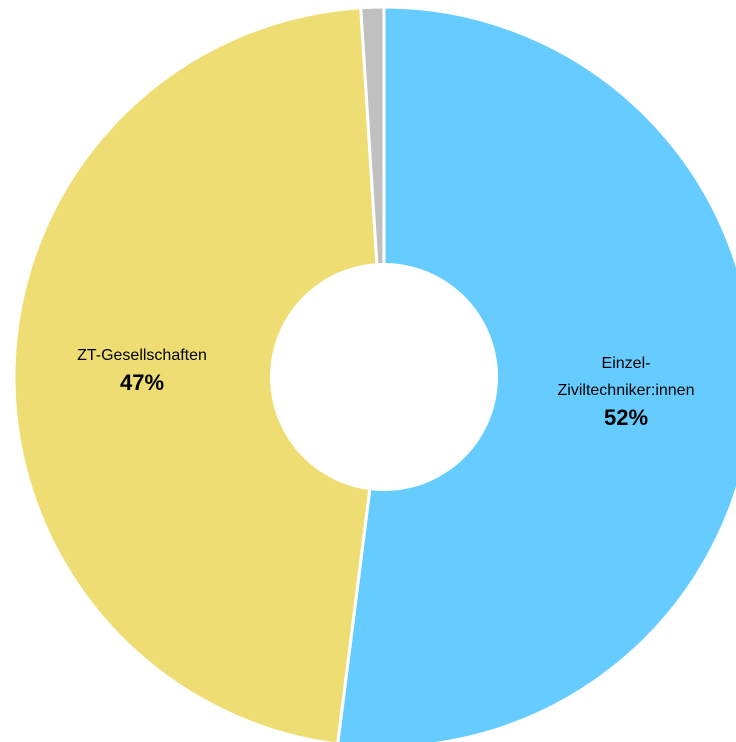  I want to click on donut-hole, so click(384, 377).